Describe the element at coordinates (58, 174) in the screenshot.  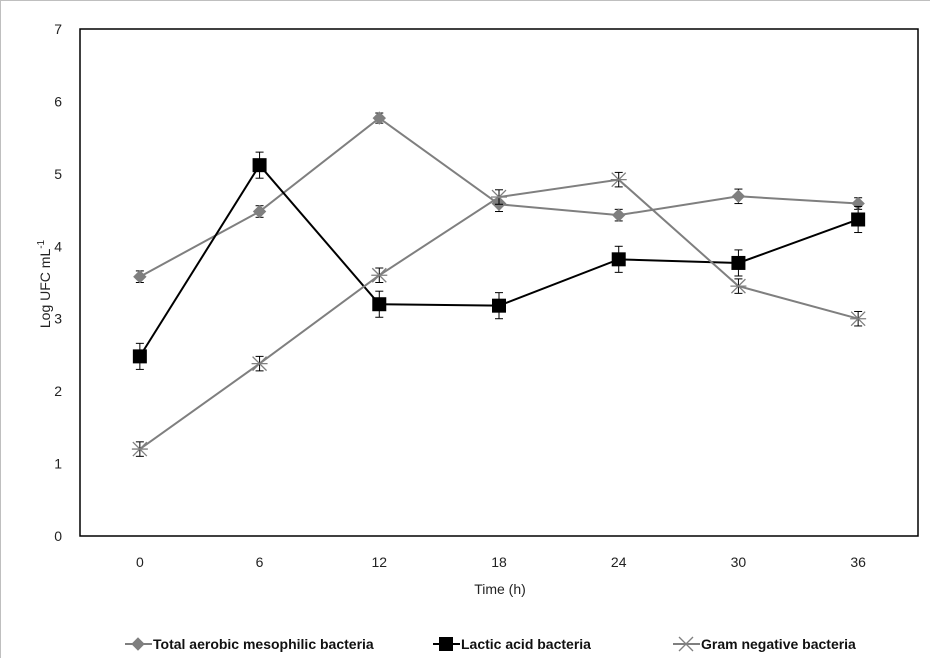
I see `y-tick-label: 5` at that location.